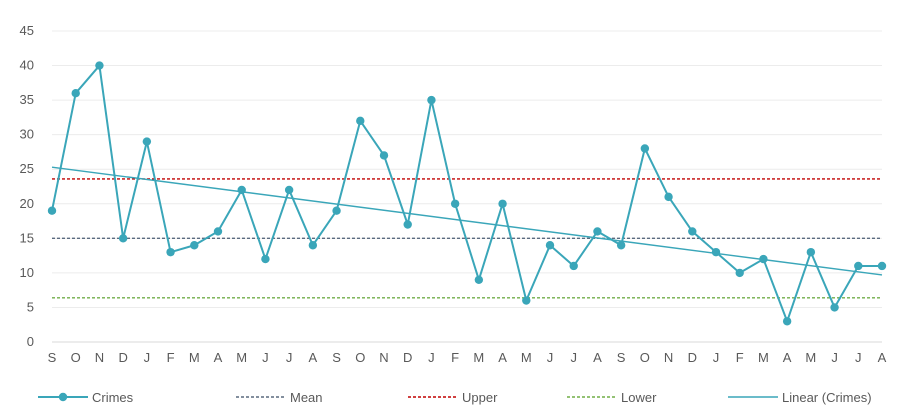  Describe the element at coordinates (279, 397) in the screenshot. I see `legend-item-mean: Mean` at that location.